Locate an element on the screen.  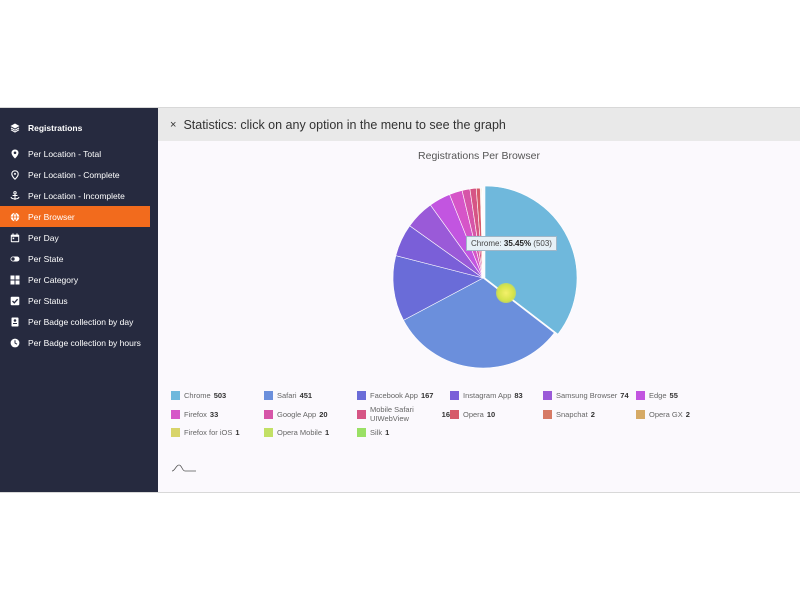
legend-label: Chrome is located at coordinates (197, 395).